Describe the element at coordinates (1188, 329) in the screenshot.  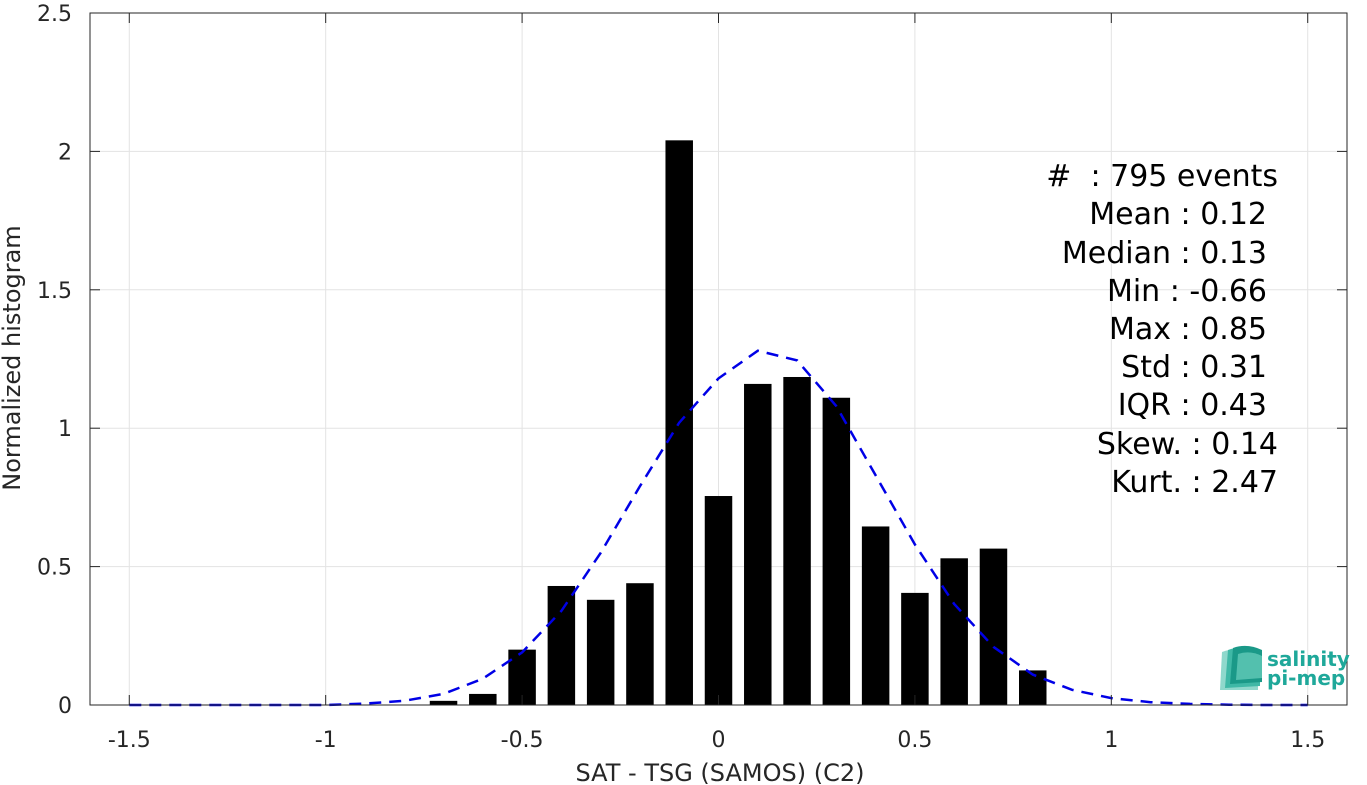
I see `stat-max: Max : 0.85` at that location.